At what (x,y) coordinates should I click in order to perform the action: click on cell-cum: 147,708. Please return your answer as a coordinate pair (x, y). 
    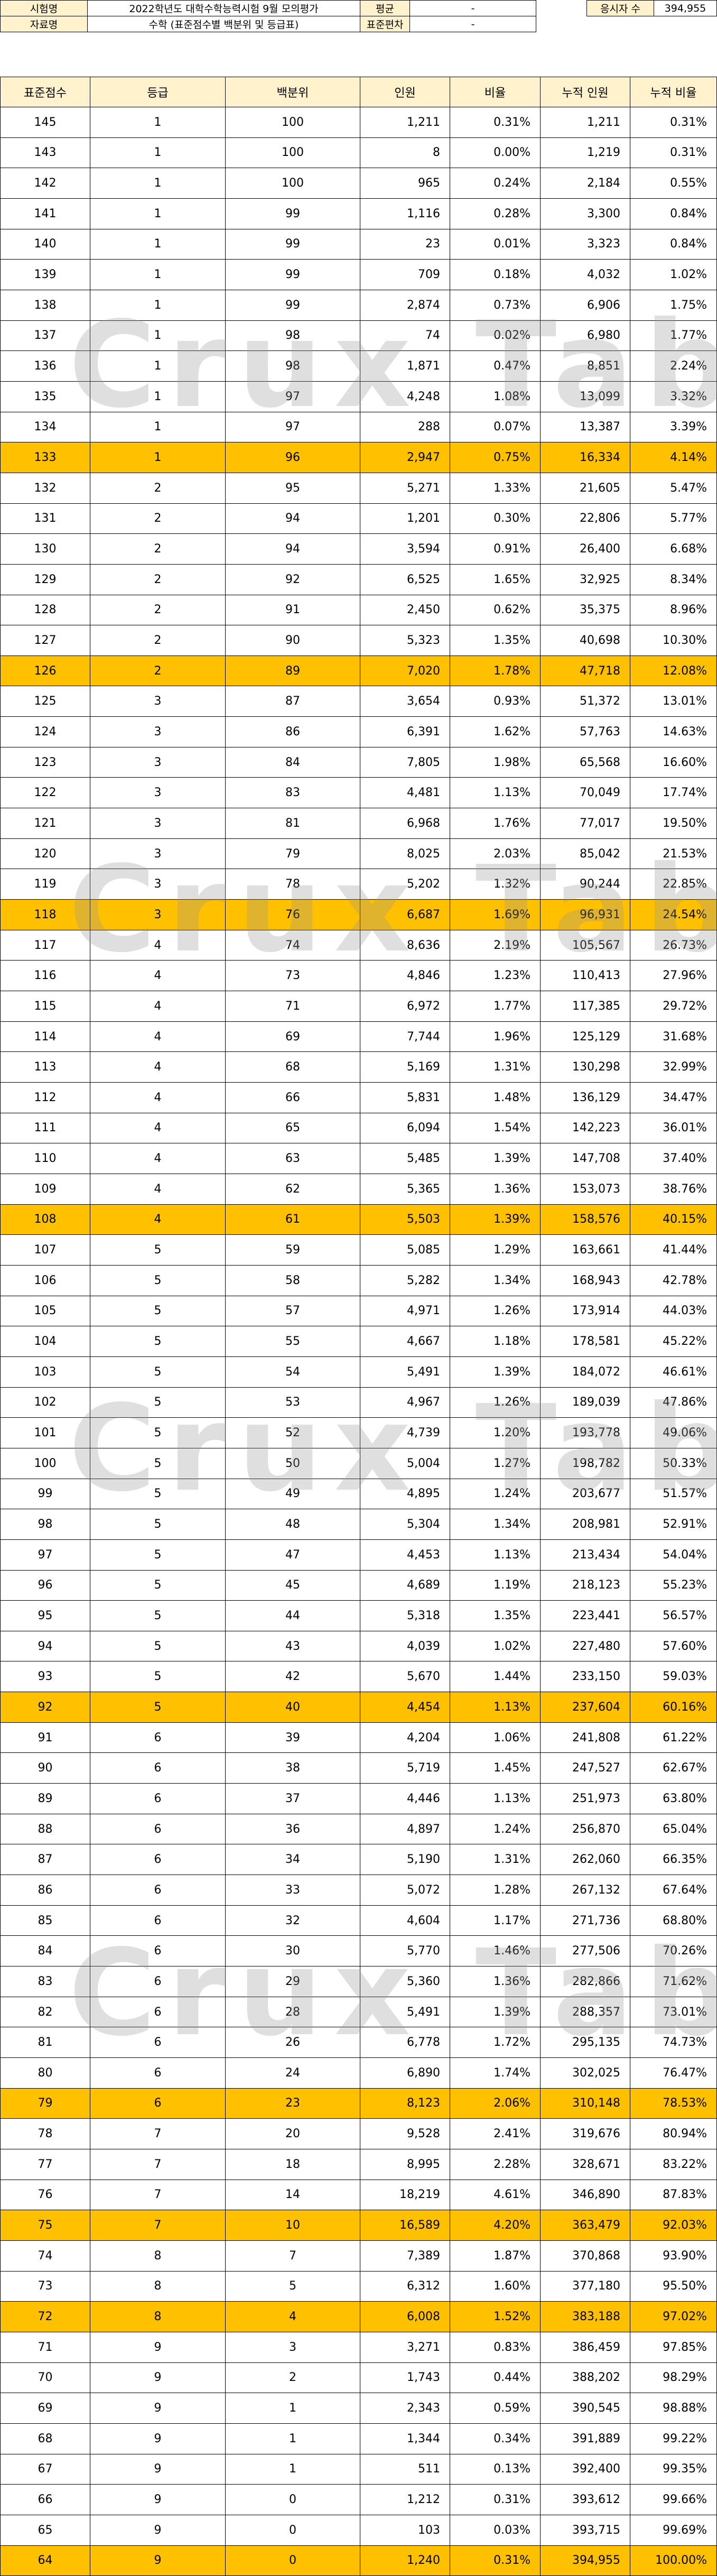
    Looking at the image, I should click on (585, 1158).